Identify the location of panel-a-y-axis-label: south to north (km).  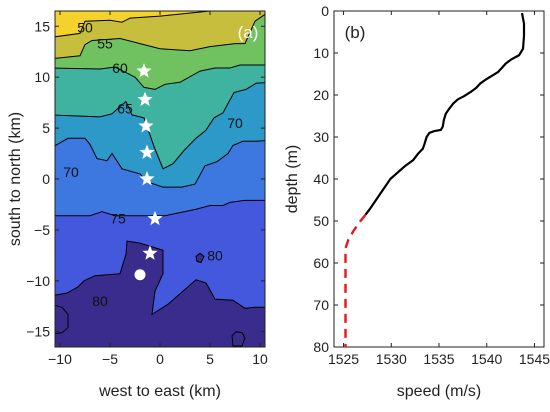
(15, 179).